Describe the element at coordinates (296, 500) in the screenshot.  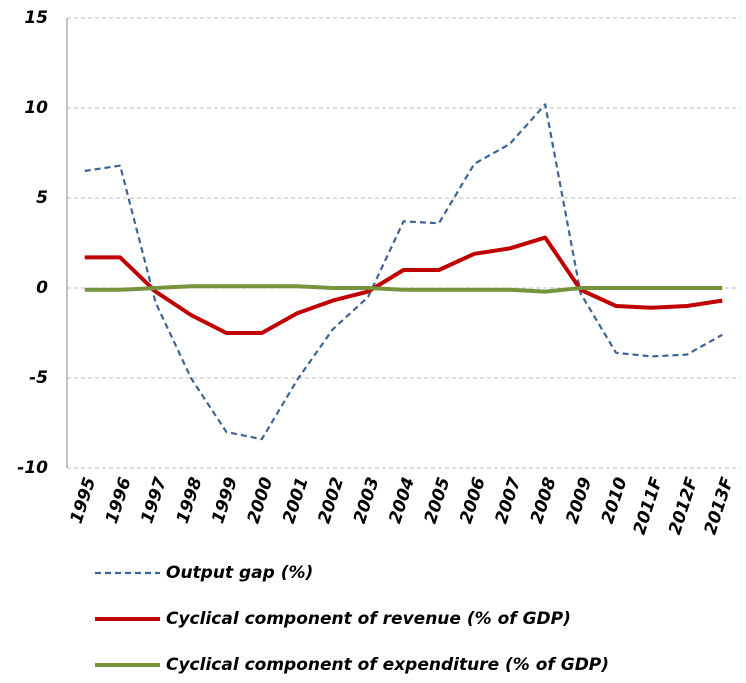
I see `x-tick-label: 2001` at that location.